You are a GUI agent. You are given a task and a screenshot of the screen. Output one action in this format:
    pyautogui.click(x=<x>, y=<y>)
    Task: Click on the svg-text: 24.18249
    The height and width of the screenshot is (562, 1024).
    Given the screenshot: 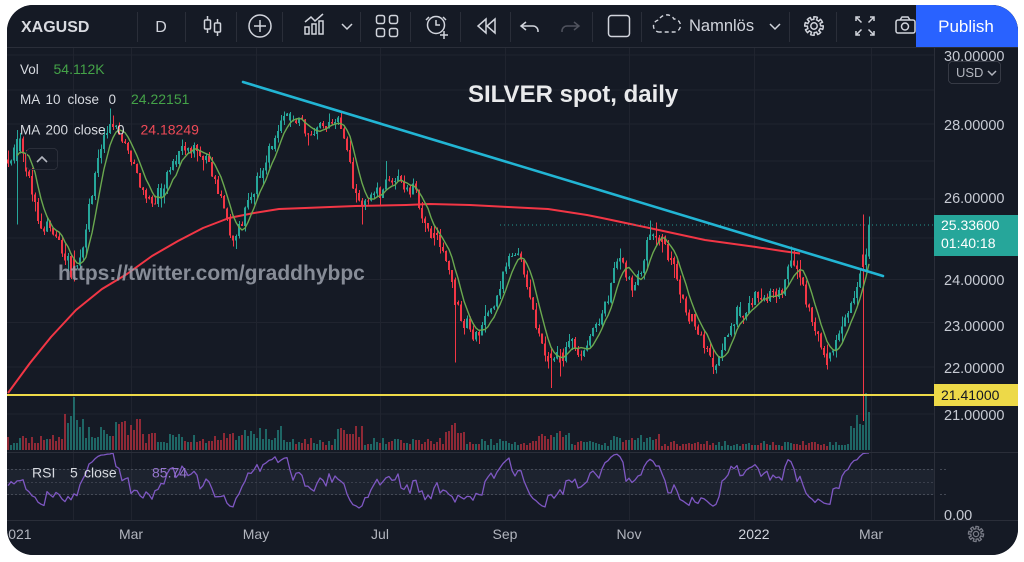 What is the action you would take?
    pyautogui.click(x=170, y=130)
    